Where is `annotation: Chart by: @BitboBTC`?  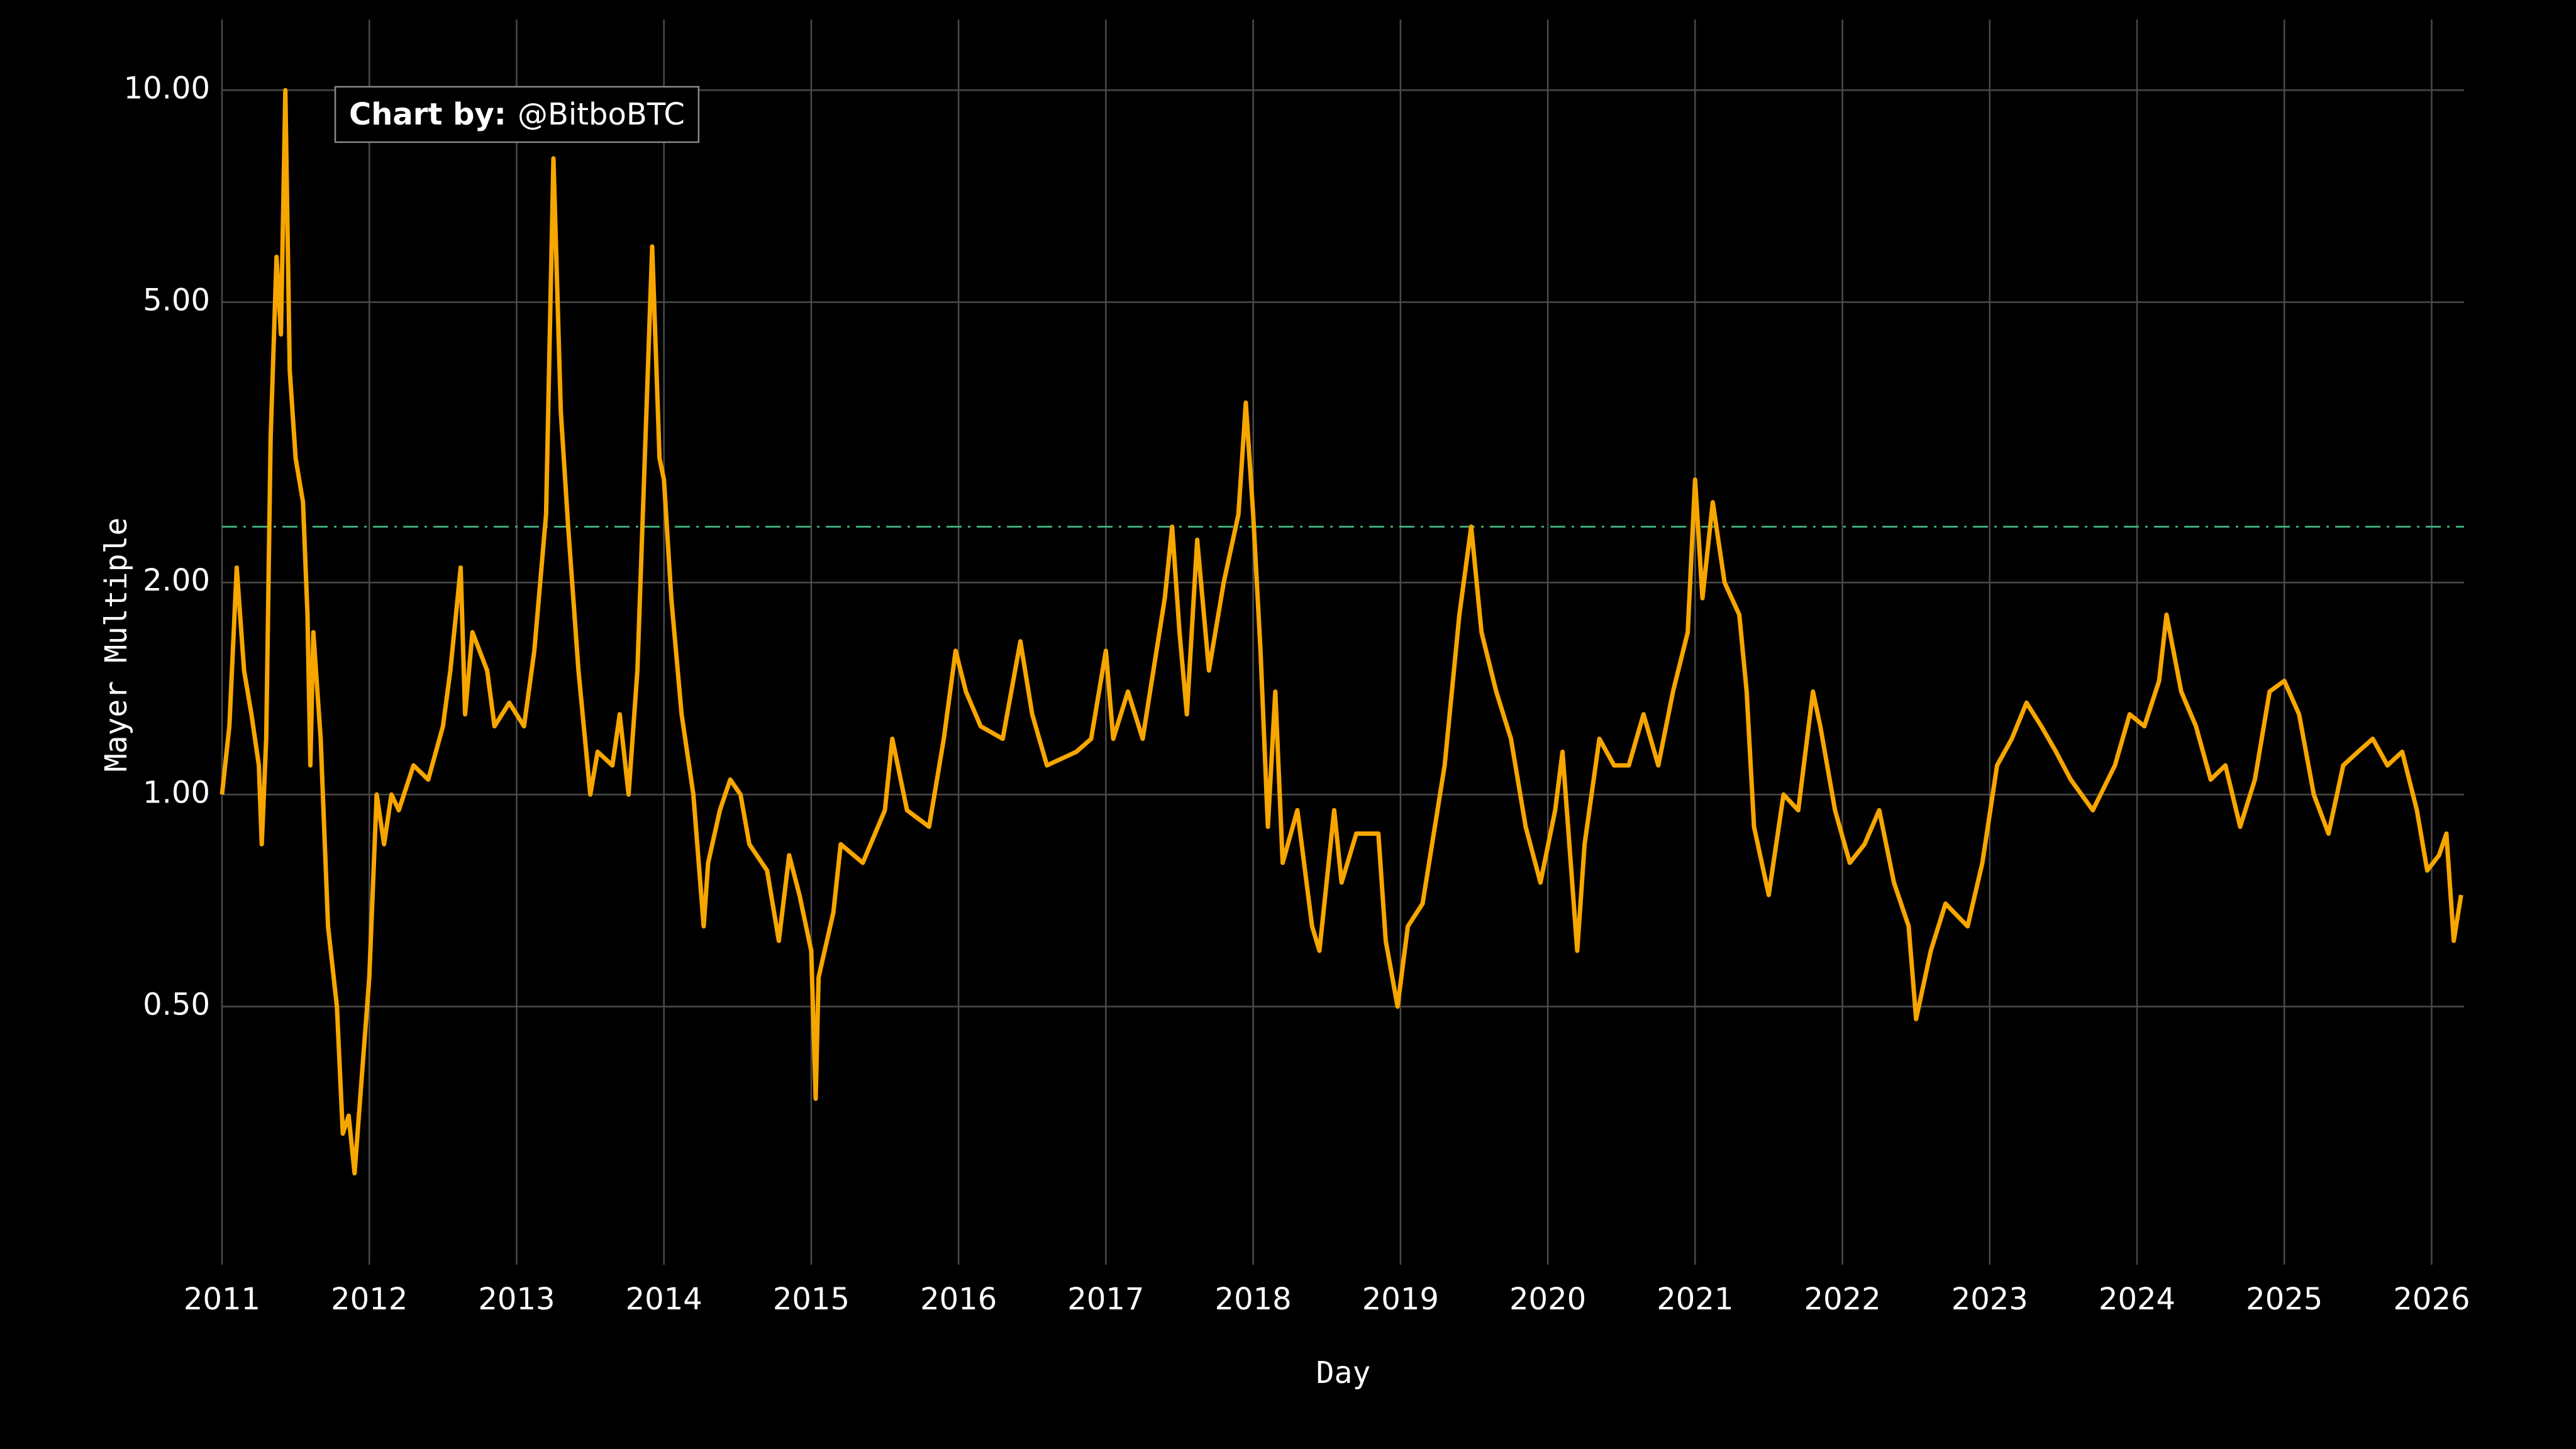 annotation: Chart by: @BitboBTC is located at coordinates (517, 114).